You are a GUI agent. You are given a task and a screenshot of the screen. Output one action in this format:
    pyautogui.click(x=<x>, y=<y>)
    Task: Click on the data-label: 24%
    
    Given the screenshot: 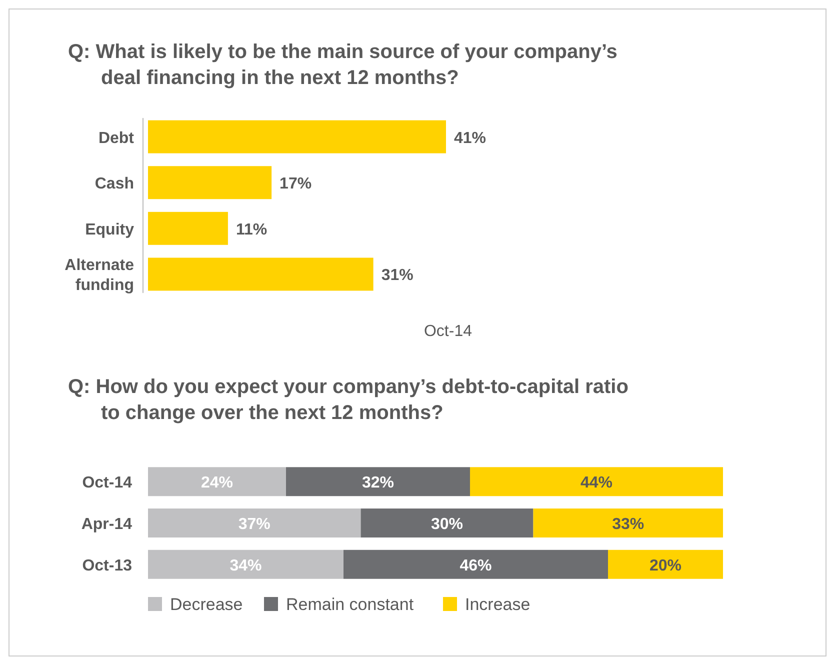 What is the action you would take?
    pyautogui.click(x=217, y=483)
    